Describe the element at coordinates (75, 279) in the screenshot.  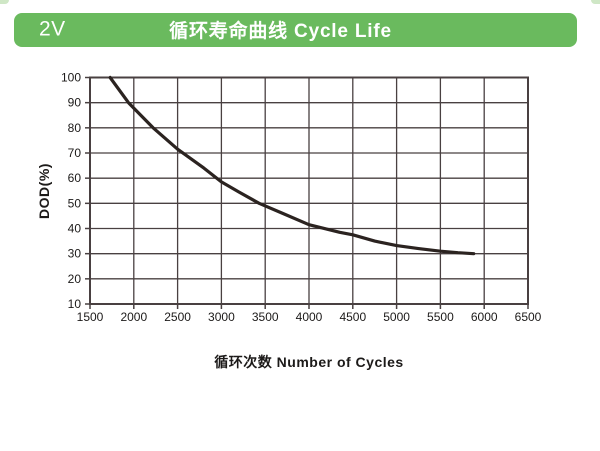
I see `svg-text: 20` at that location.